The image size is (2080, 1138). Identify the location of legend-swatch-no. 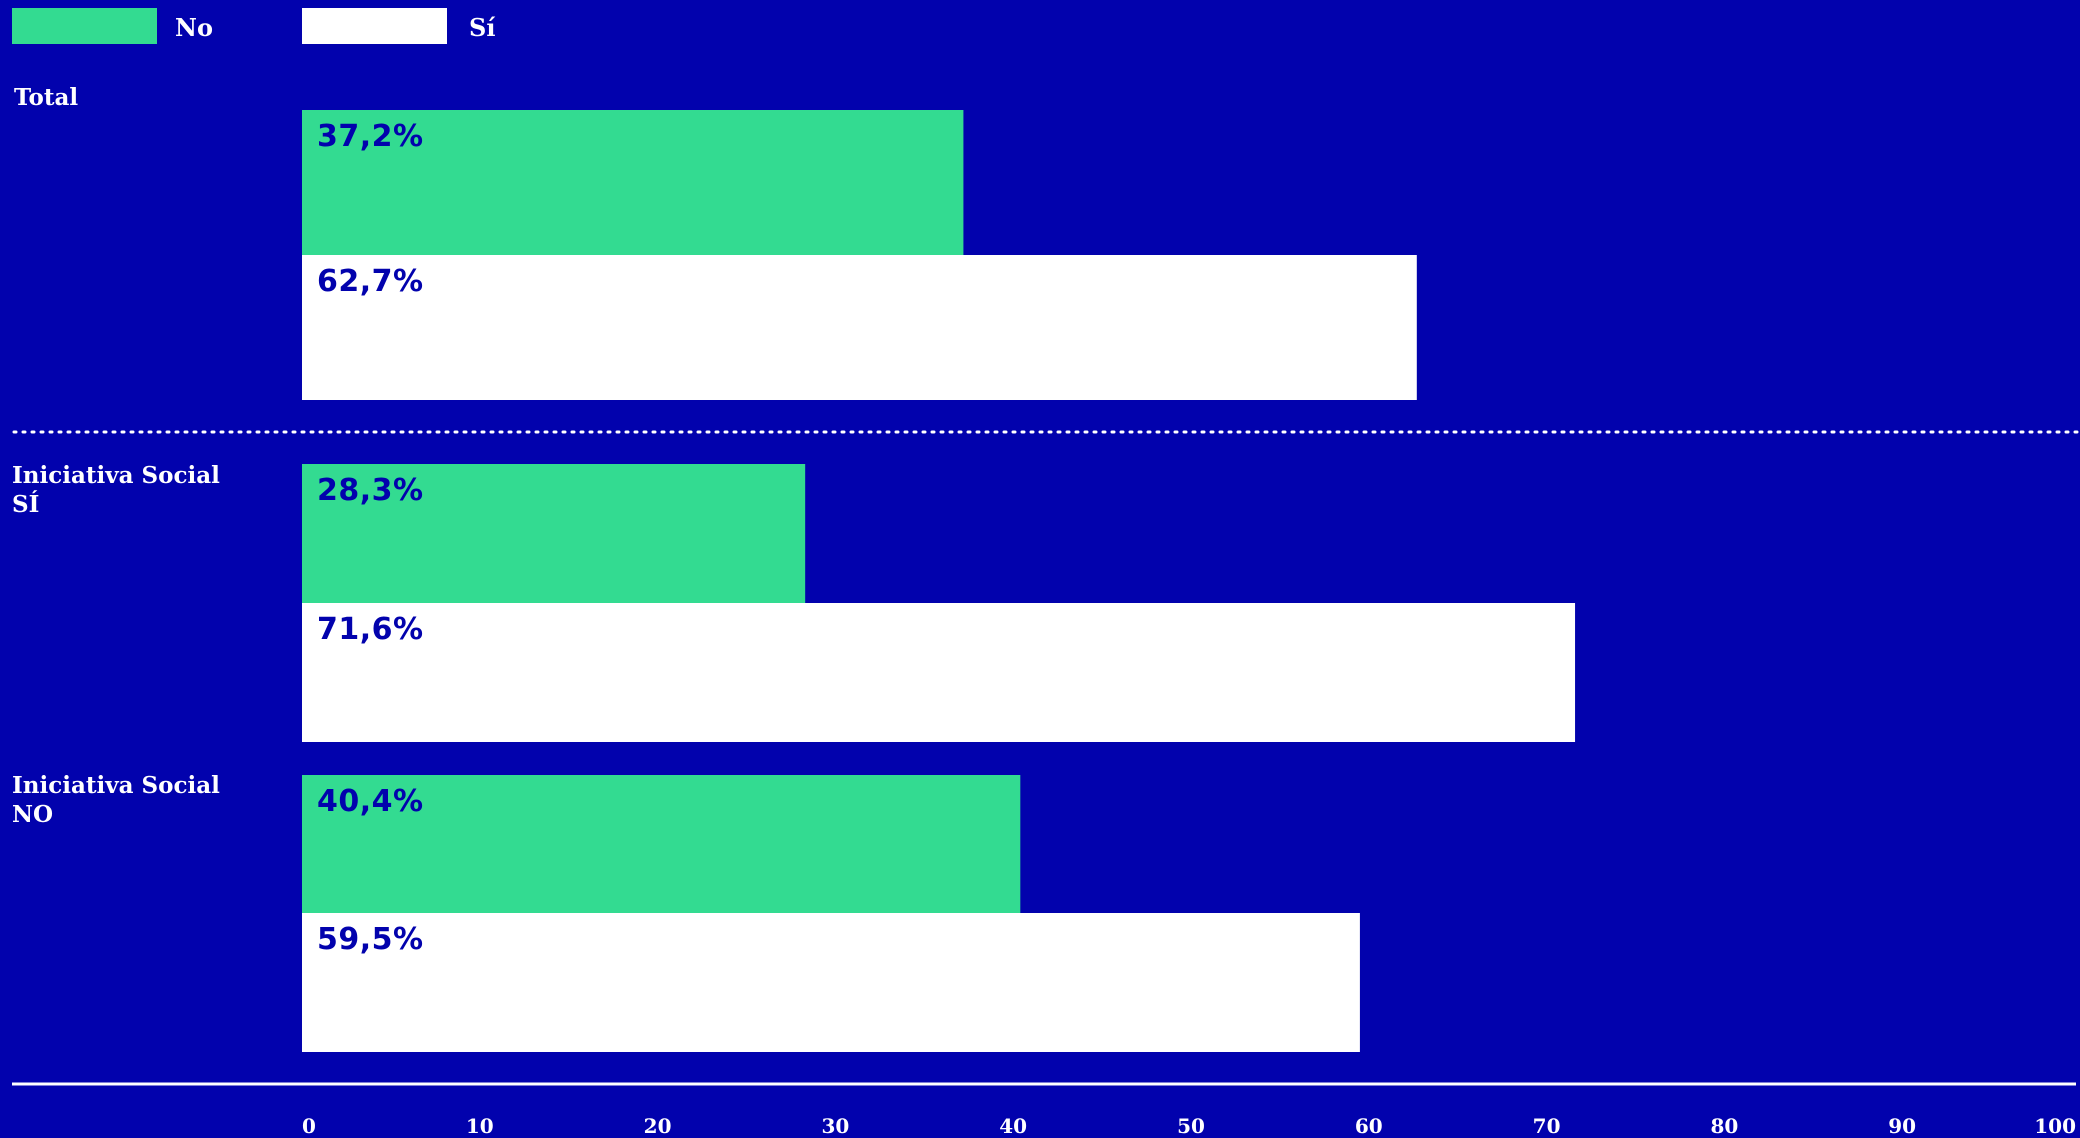
(84, 26).